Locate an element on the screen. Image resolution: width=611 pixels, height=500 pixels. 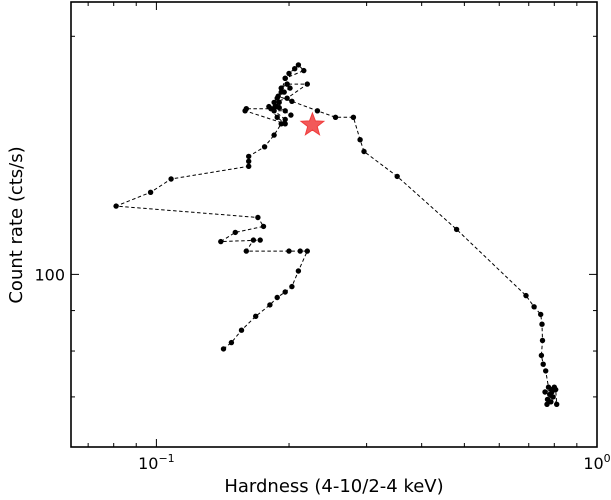
y-tick-label: 100 is located at coordinates (49, 274).